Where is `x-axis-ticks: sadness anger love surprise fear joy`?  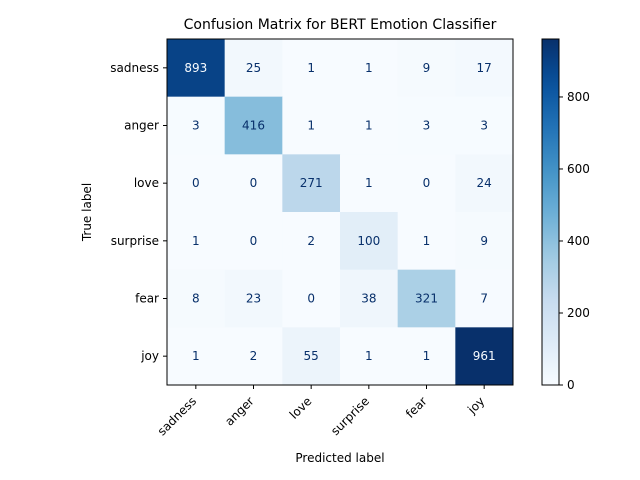
x-axis-ticks: sadness anger love surprise fear joy is located at coordinates (321, 411).